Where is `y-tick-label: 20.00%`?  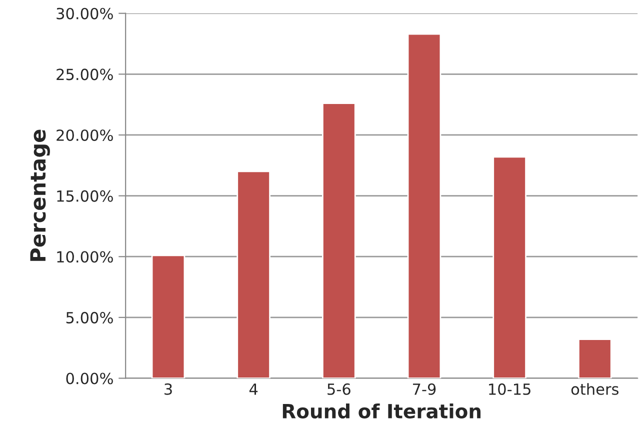
y-tick-label: 20.00% is located at coordinates (84, 135).